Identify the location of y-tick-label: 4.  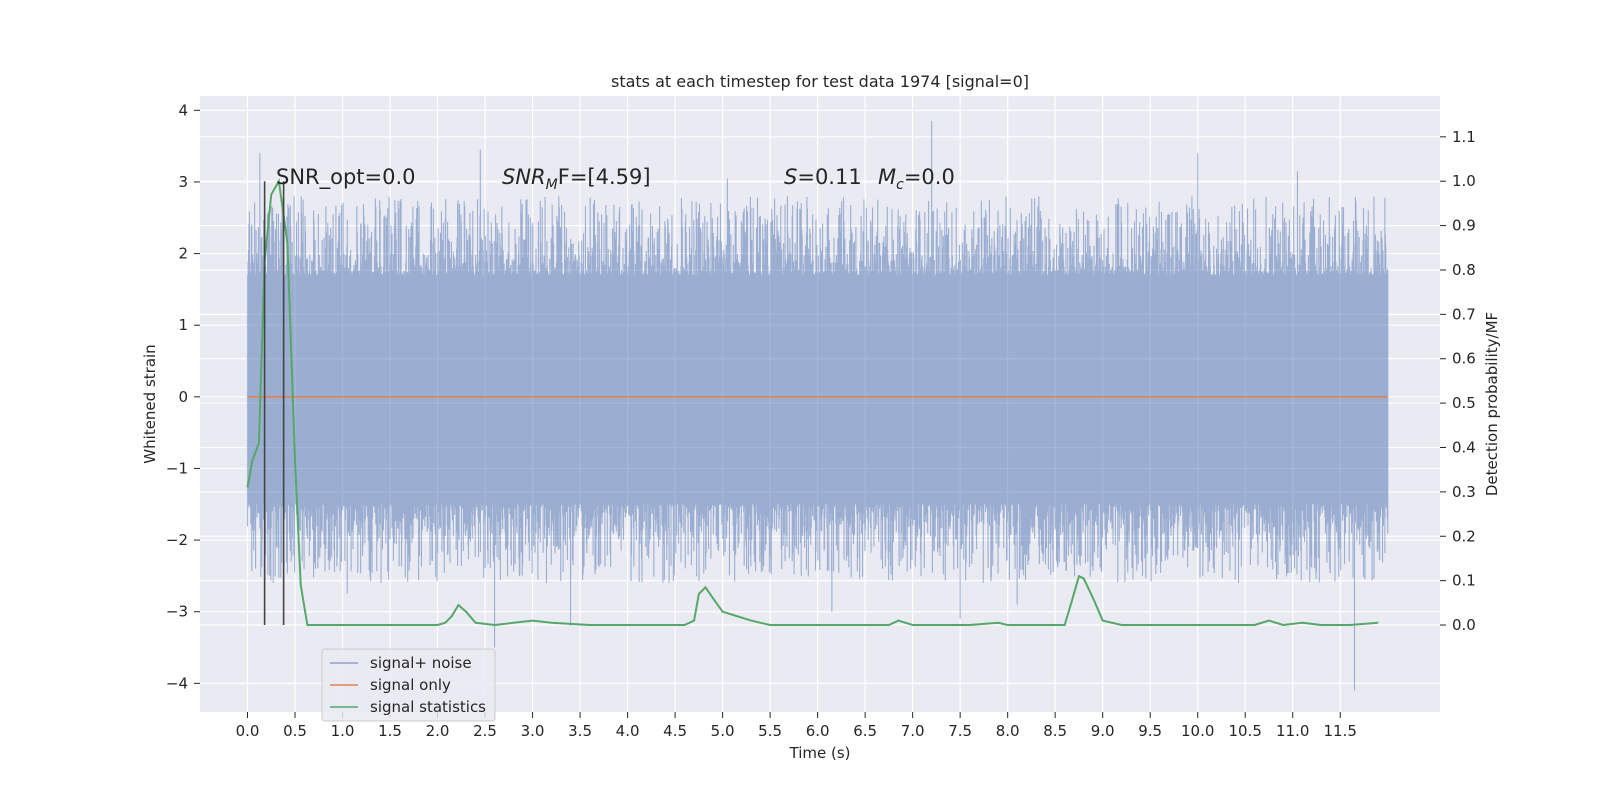
(183, 110).